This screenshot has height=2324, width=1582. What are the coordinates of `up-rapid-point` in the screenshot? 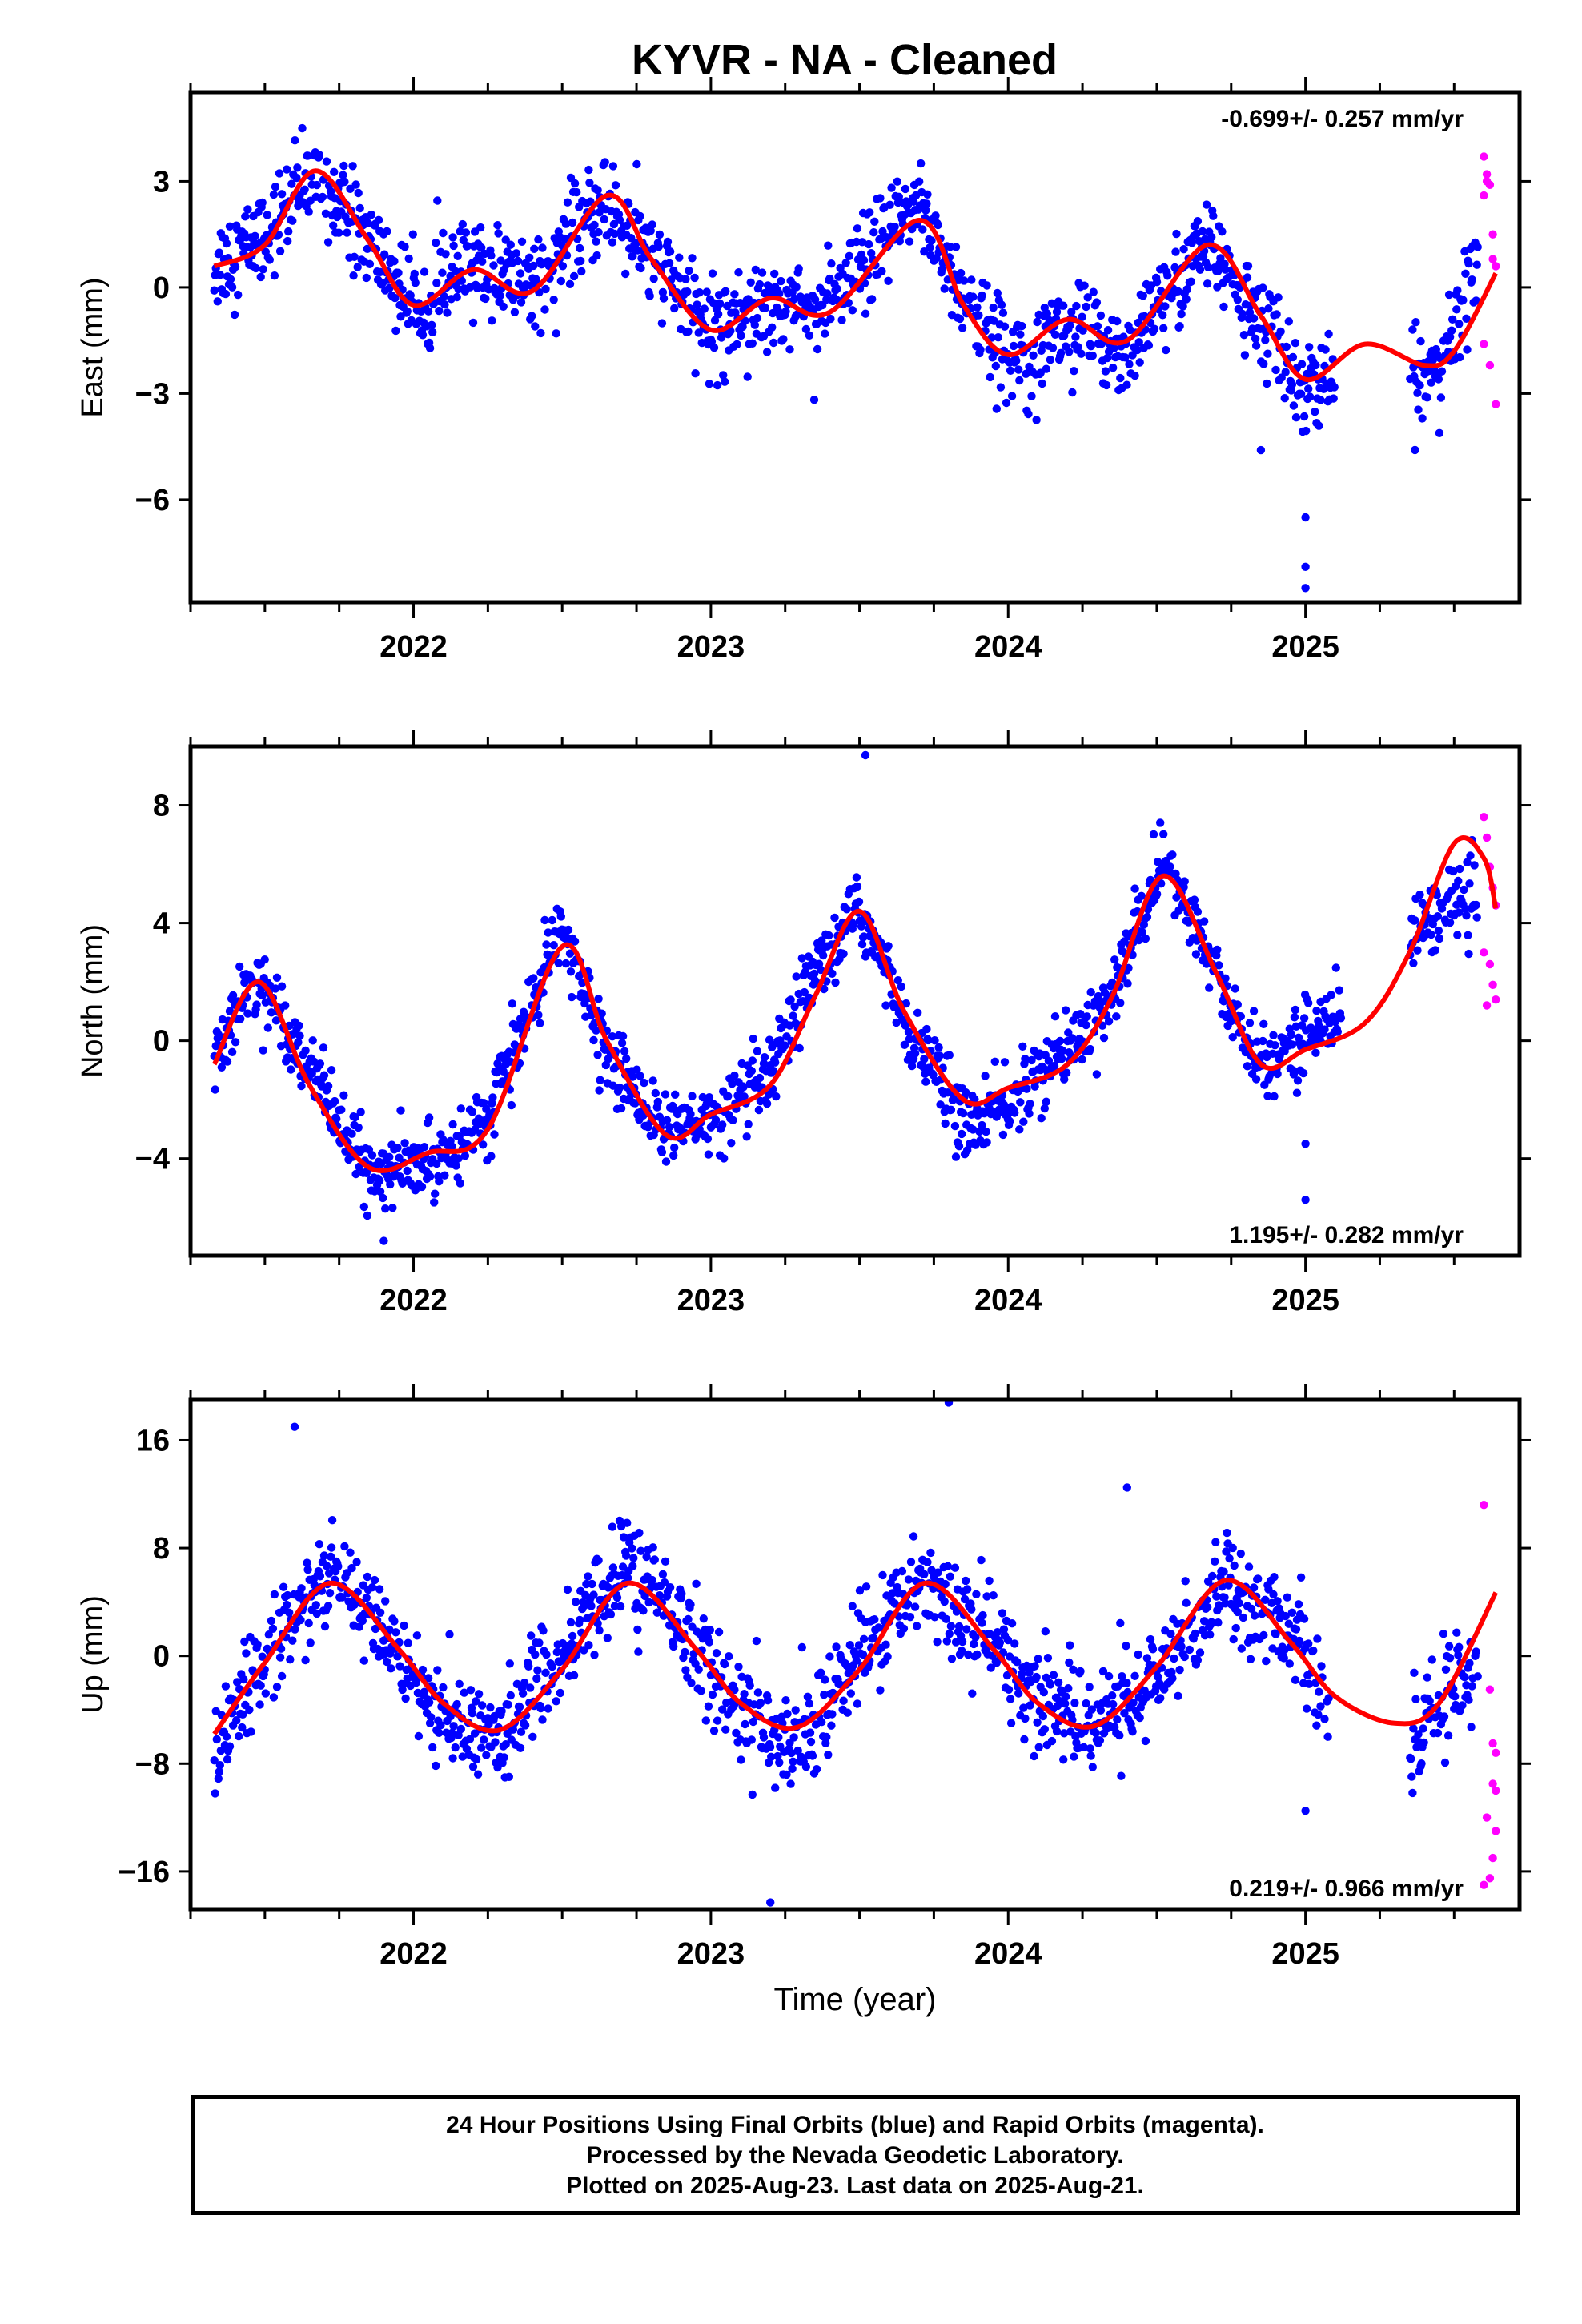 It's located at (1496, 1752).